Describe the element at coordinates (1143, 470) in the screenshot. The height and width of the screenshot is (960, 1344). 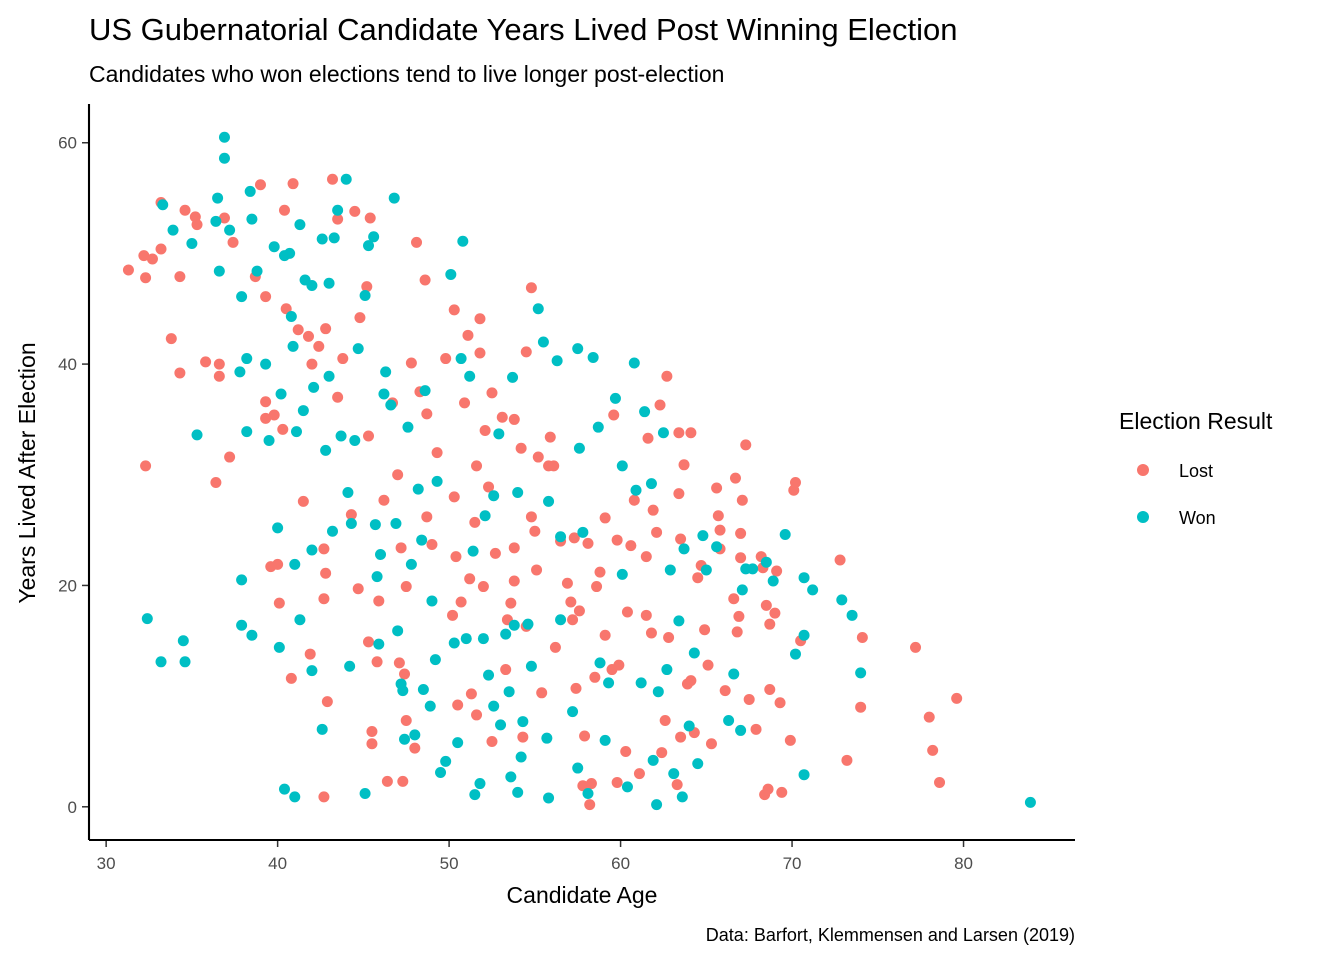
I see `legend-key-lost` at that location.